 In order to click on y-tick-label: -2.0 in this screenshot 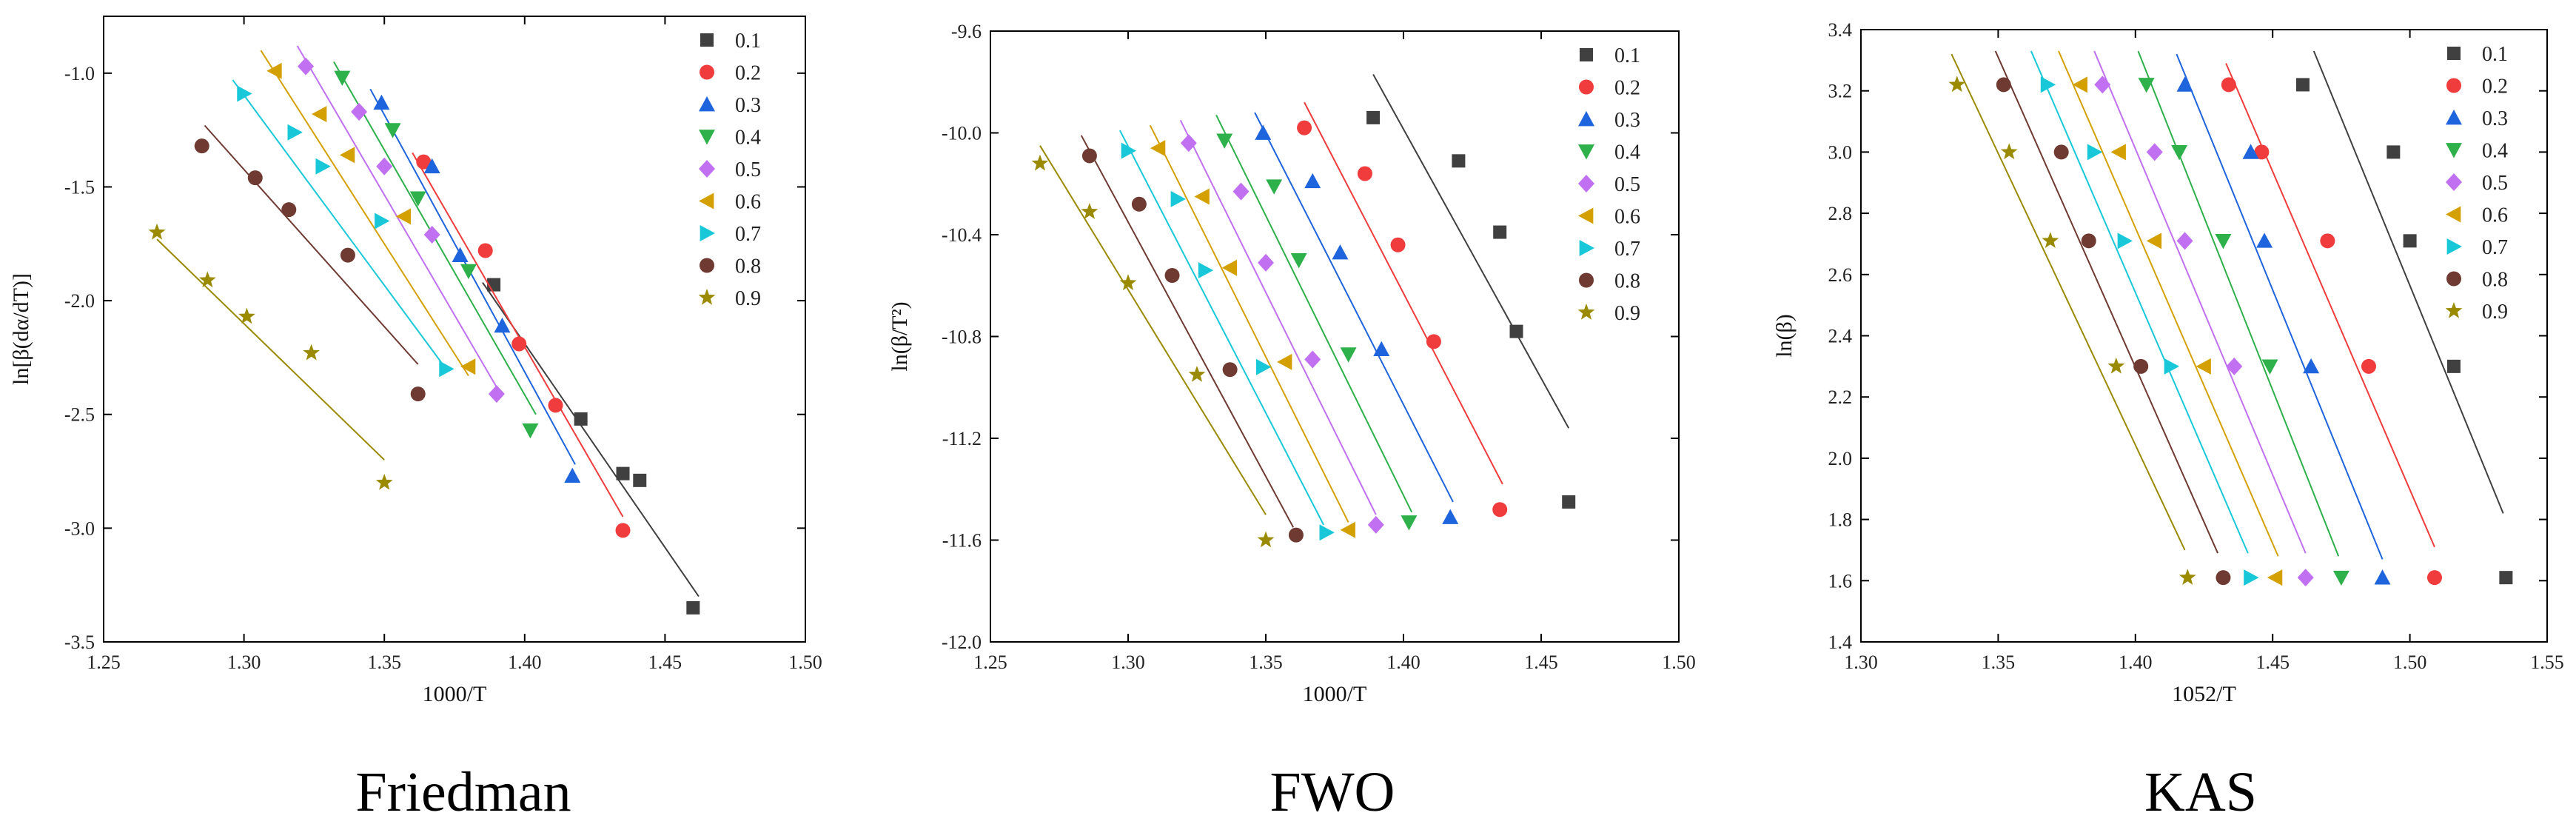, I will do `click(79, 301)`.